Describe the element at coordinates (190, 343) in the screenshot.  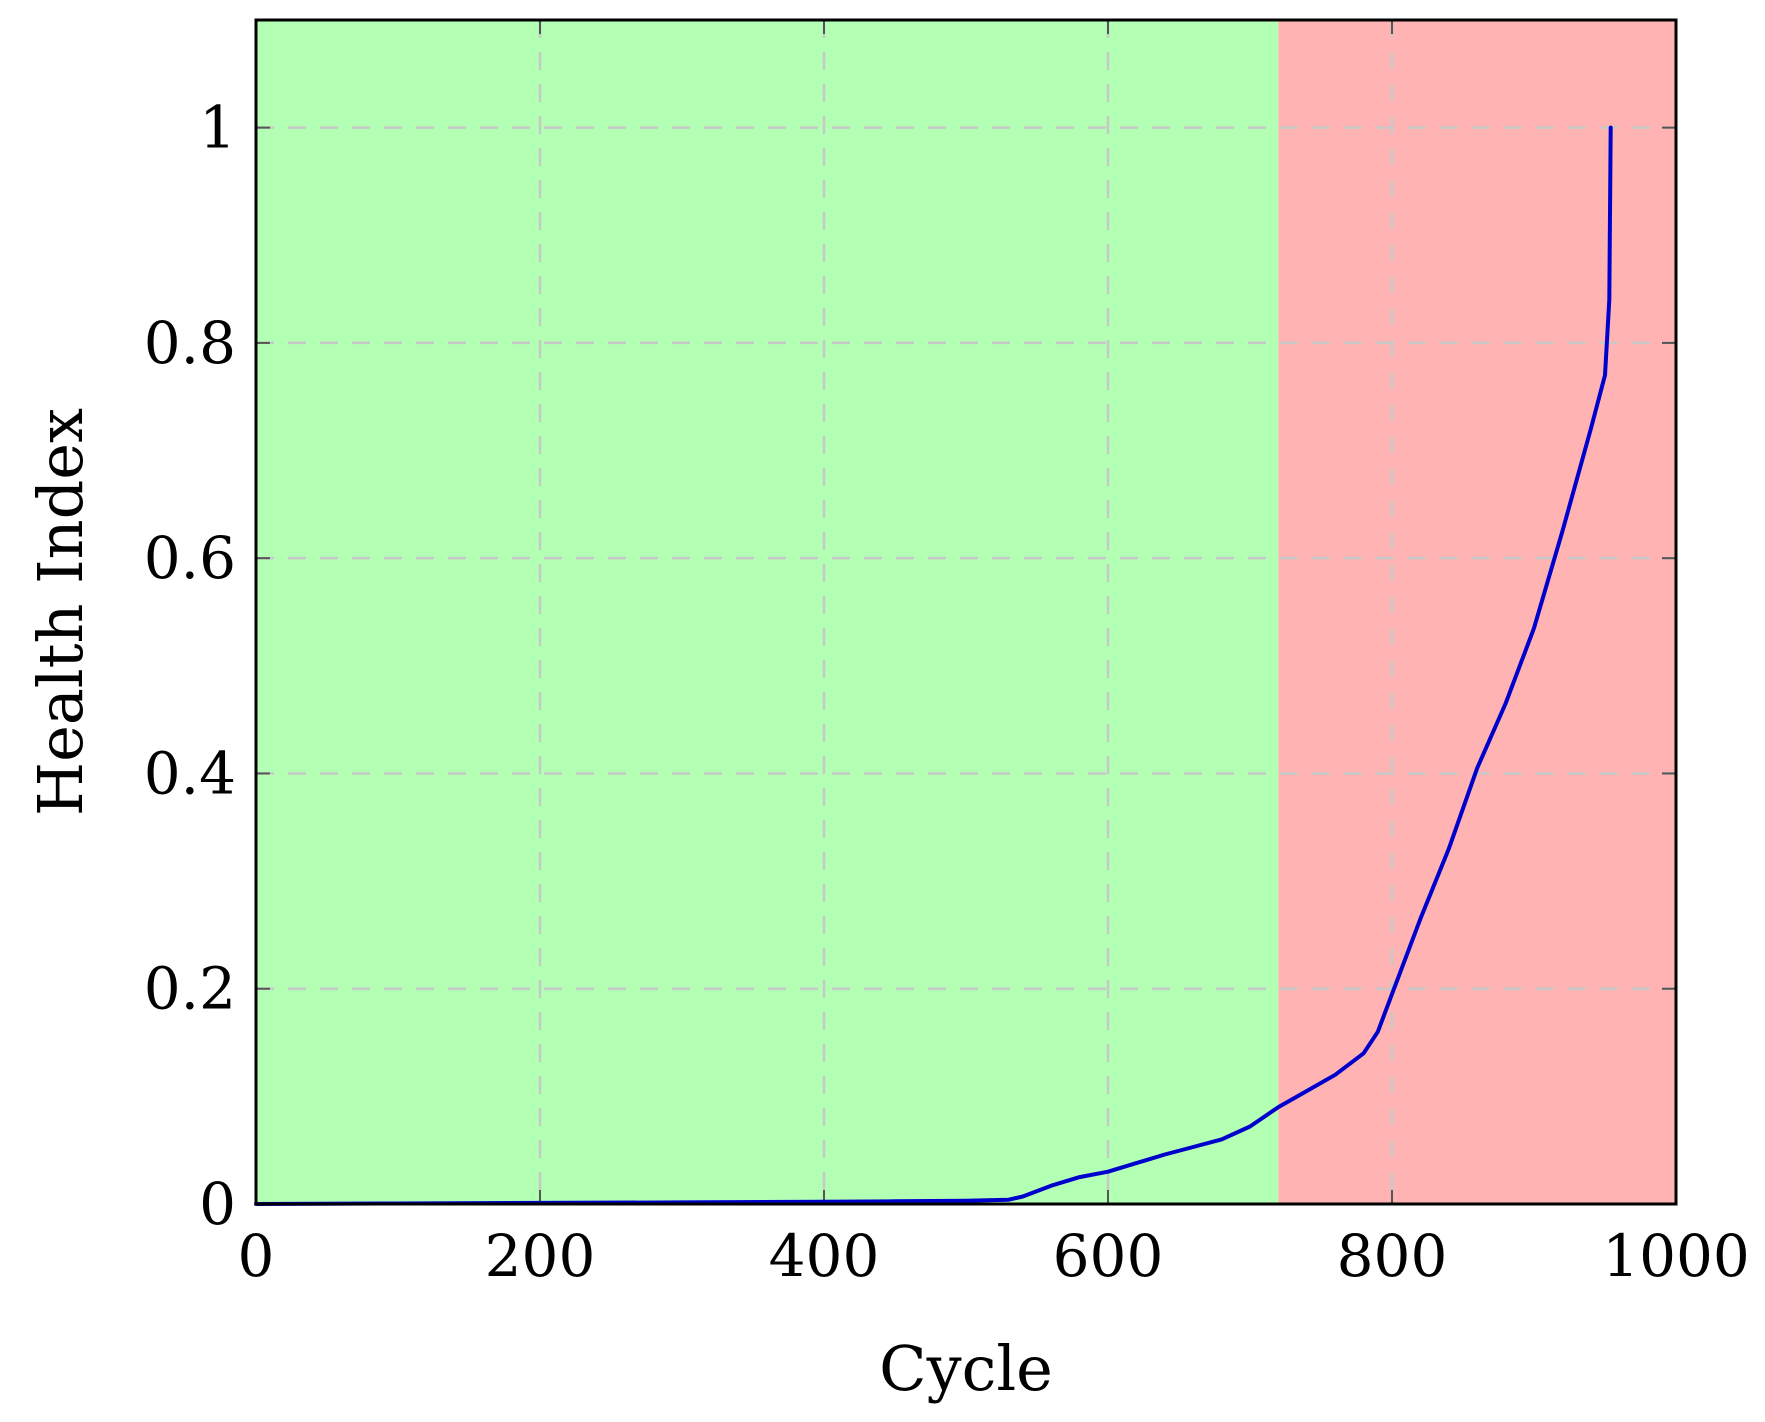
I see `y-tick-label-4: 0.8` at that location.